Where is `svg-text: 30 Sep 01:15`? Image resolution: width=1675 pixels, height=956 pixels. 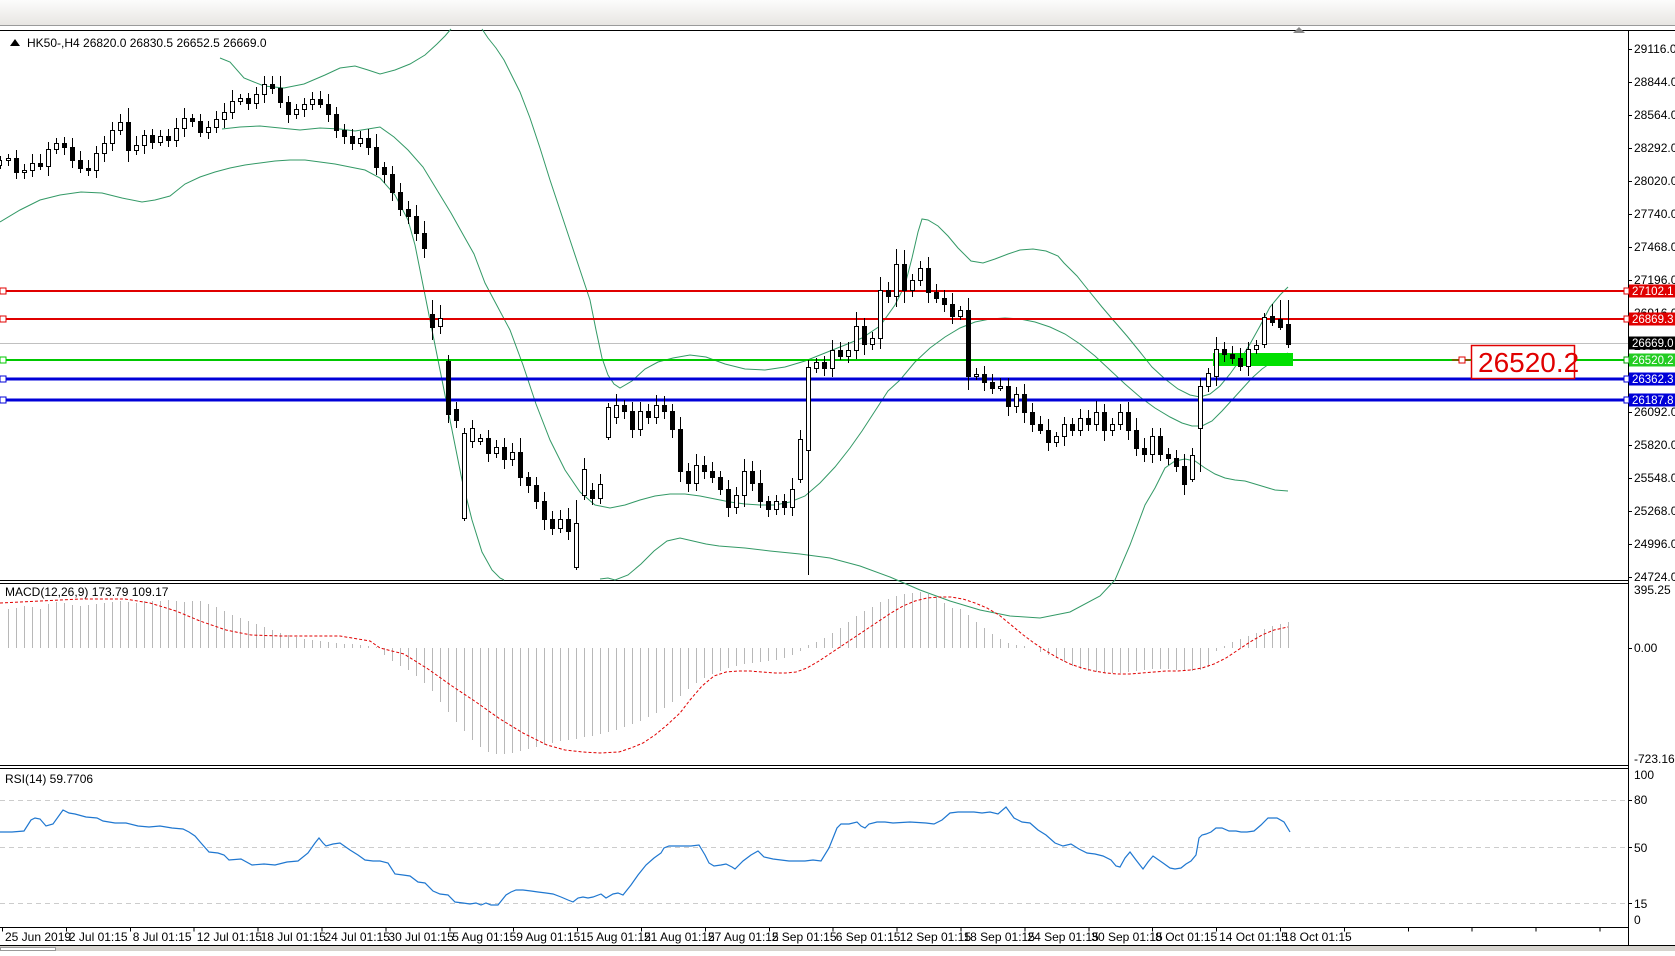
svg-text: 30 Sep 01:15 is located at coordinates (1127, 937).